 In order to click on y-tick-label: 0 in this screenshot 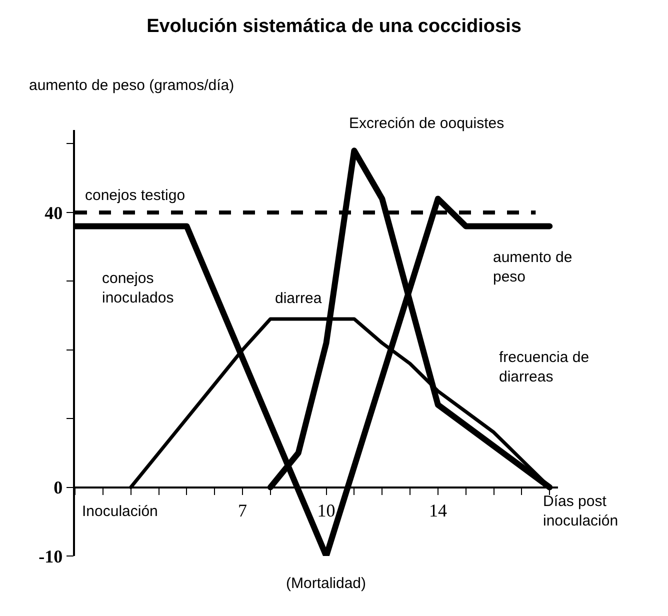, I will do `click(58, 488)`.